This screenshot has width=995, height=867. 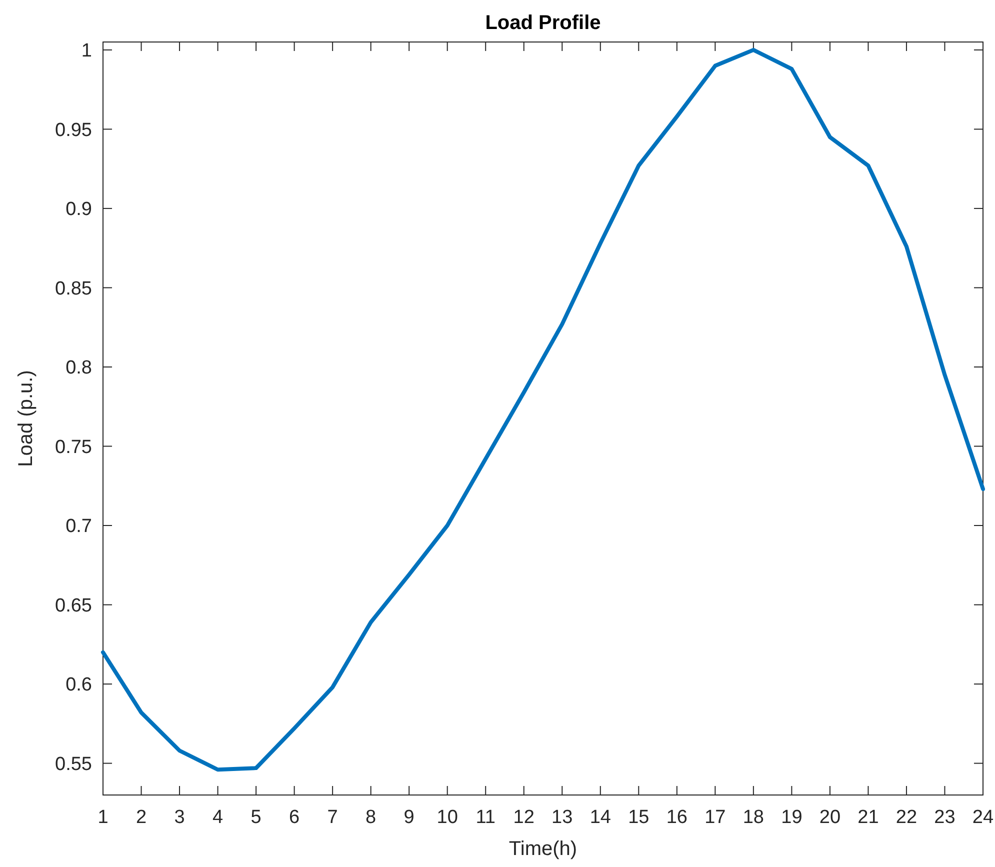 What do you see at coordinates (868, 817) in the screenshot?
I see `x-tick-label: 21` at bounding box center [868, 817].